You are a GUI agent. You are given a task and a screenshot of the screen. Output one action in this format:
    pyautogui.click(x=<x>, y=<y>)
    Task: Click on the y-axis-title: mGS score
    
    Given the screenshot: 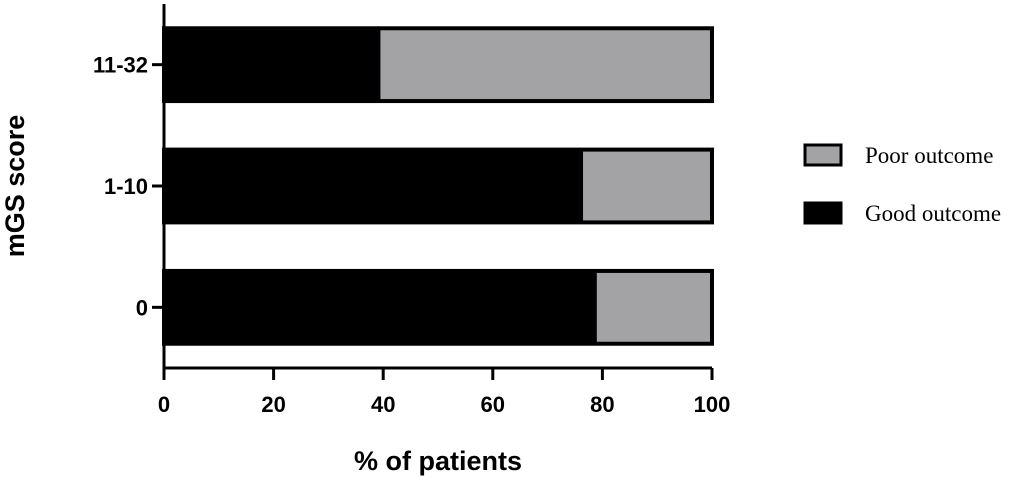 What is the action you would take?
    pyautogui.click(x=15, y=186)
    